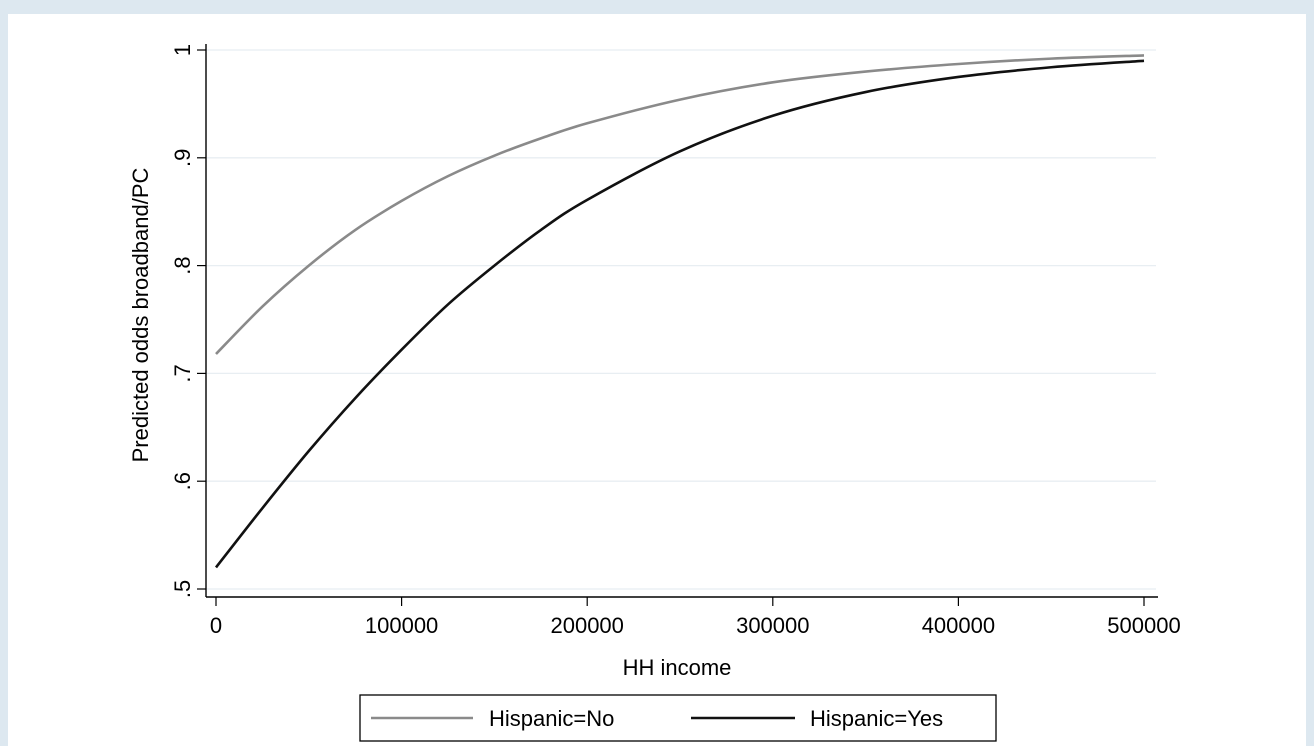 Image resolution: width=1314 pixels, height=746 pixels. I want to click on x-tick-label: 100000, so click(401, 625).